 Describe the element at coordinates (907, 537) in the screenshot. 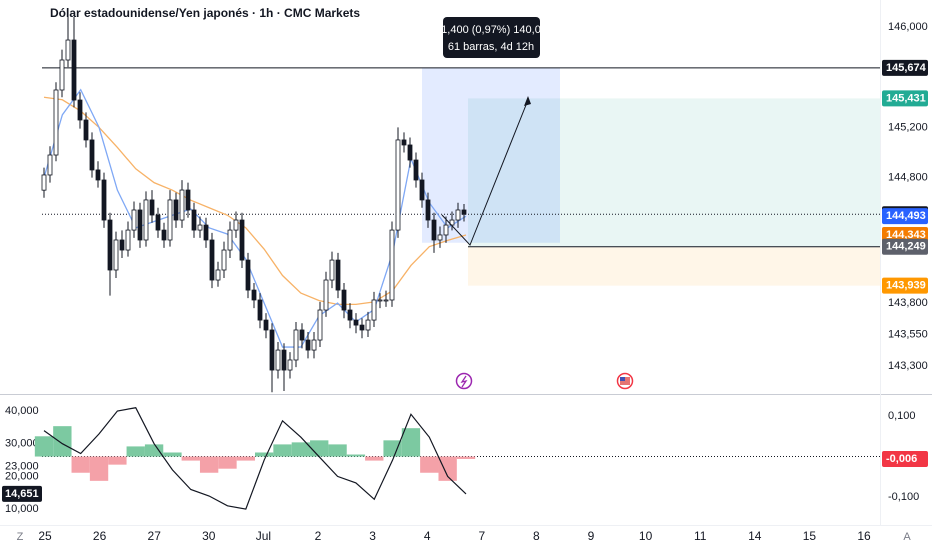

I see `ui-button: A` at that location.